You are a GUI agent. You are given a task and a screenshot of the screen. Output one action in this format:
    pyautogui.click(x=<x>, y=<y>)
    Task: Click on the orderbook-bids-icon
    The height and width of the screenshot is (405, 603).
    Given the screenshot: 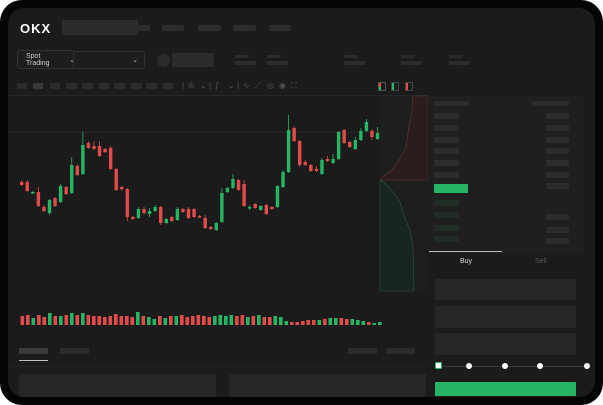 What is the action you would take?
    pyautogui.click(x=395, y=86)
    